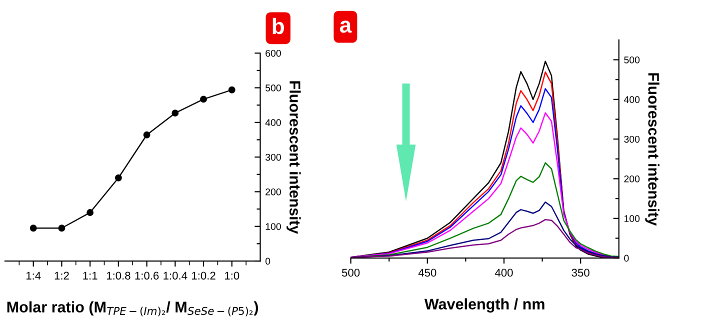  Describe the element at coordinates (90, 276) in the screenshot. I see `x-tick-label: 1:1` at that location.